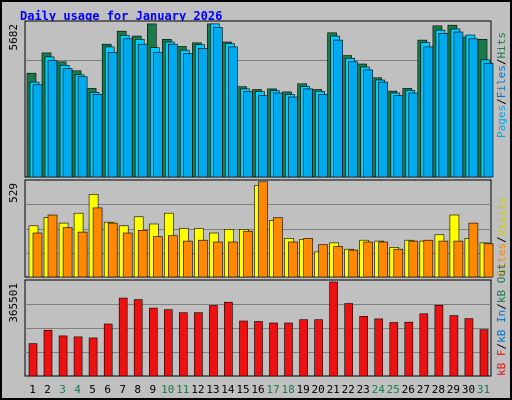 This screenshot has height=400, width=512. What do you see at coordinates (287, 389) in the screenshot?
I see `day-label: 18` at bounding box center [287, 389].